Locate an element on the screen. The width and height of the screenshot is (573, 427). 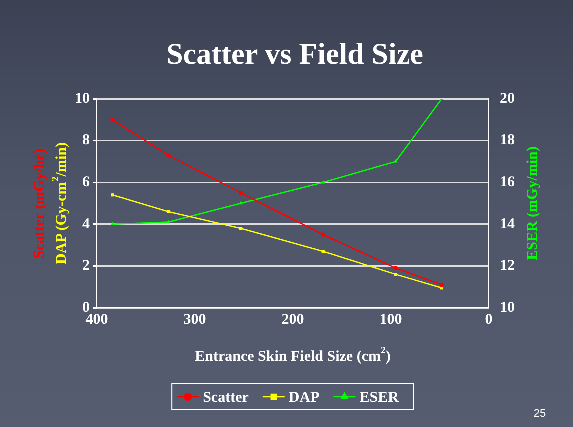
x-tick-label: 300 is located at coordinates (195, 320).